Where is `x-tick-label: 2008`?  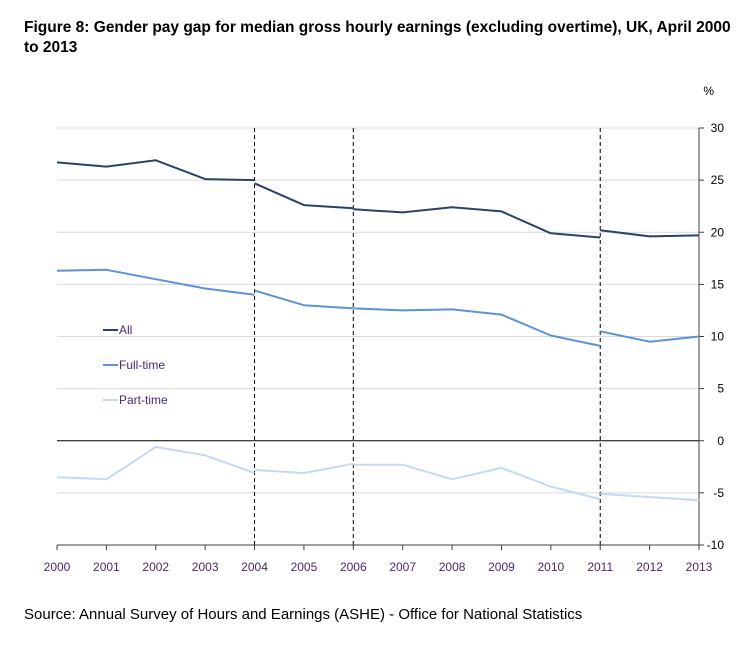
x-tick-label: 2008 is located at coordinates (452, 567).